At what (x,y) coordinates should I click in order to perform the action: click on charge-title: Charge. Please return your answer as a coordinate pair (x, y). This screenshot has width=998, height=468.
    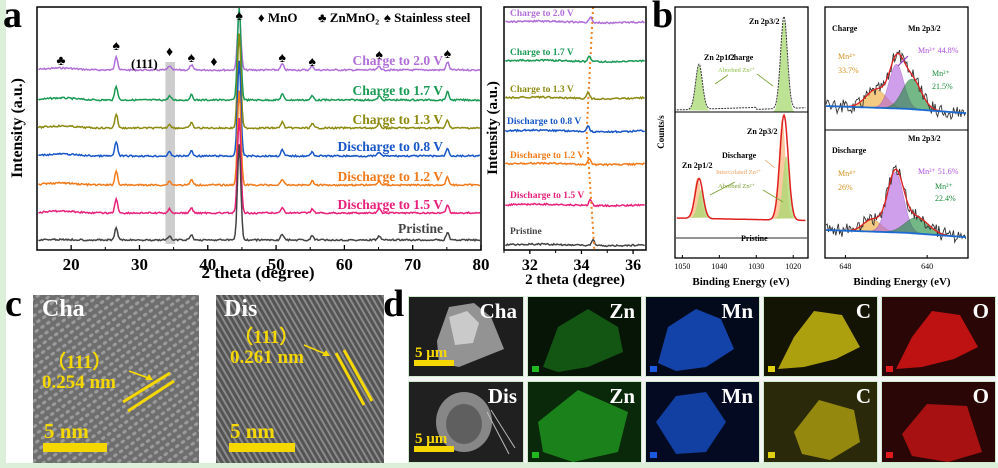
    Looking at the image, I should click on (741, 57).